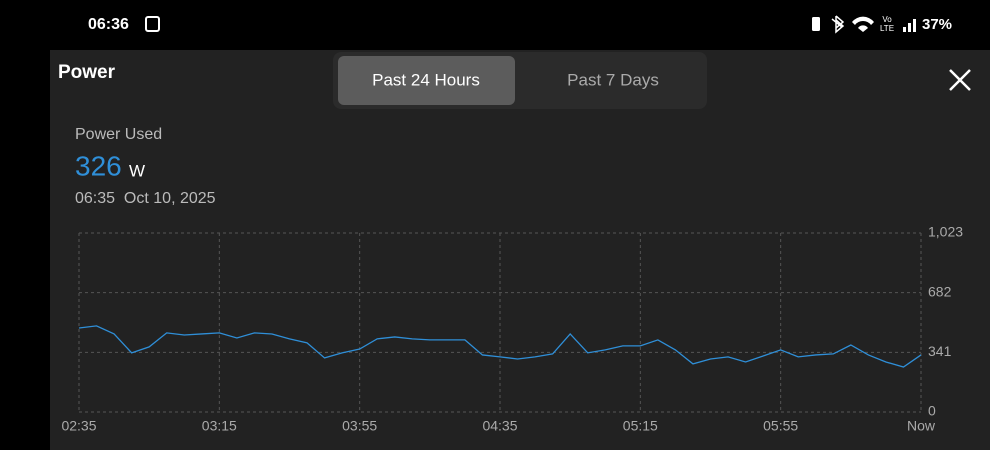 Image resolution: width=990 pixels, height=450 pixels. I want to click on x-tick-label: 03:55, so click(359, 426).